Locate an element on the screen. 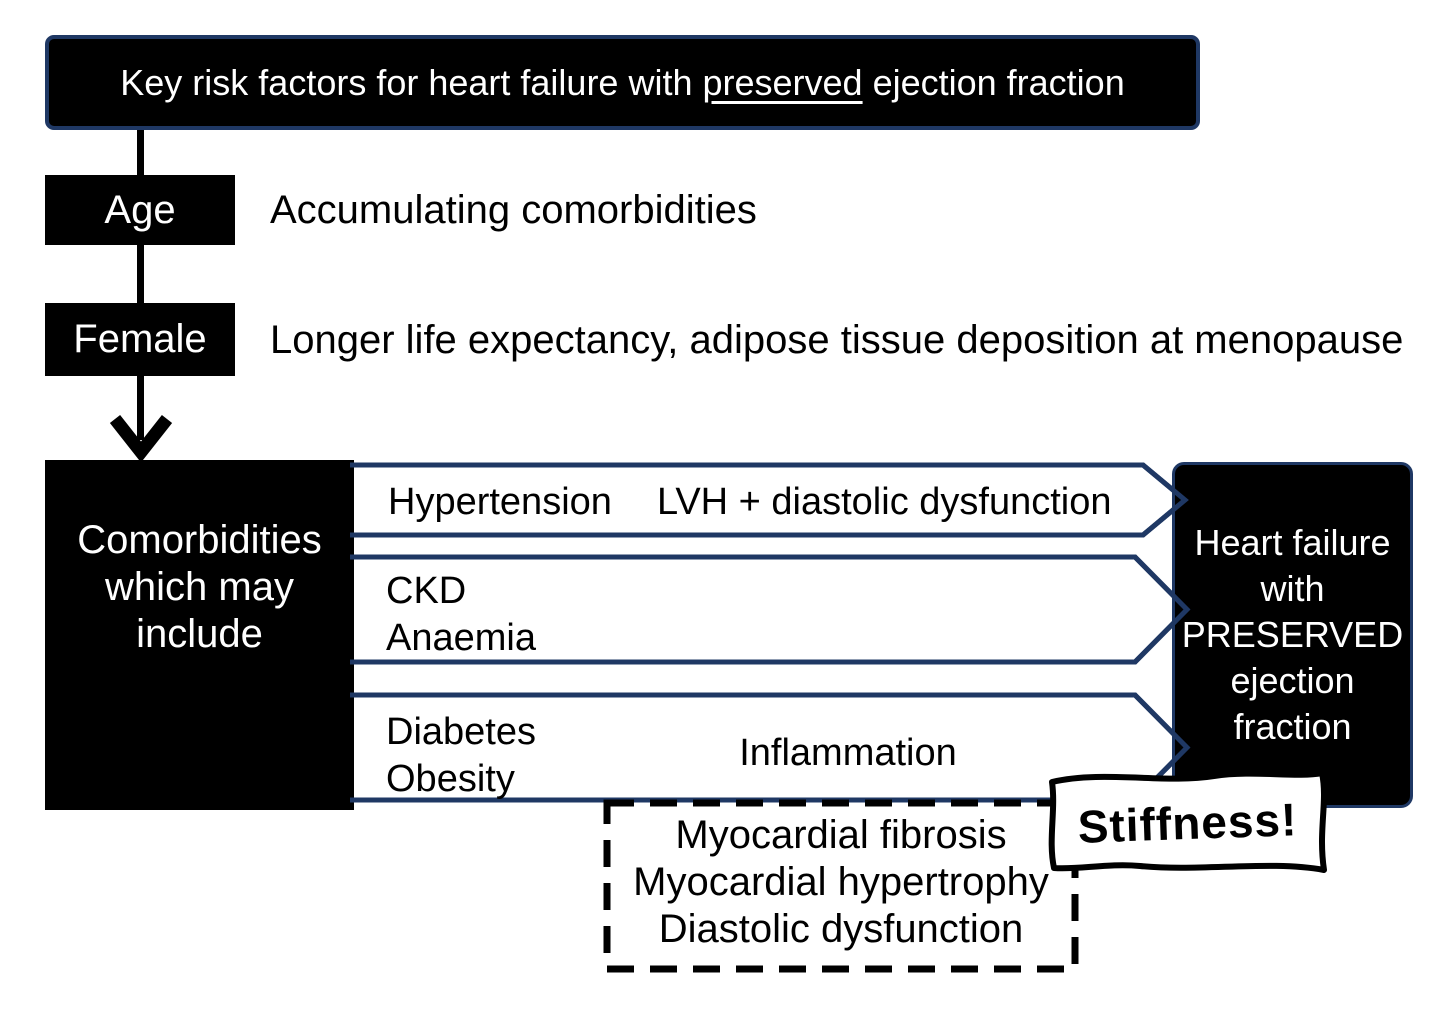  down-arrow-icon is located at coordinates (141, 437).